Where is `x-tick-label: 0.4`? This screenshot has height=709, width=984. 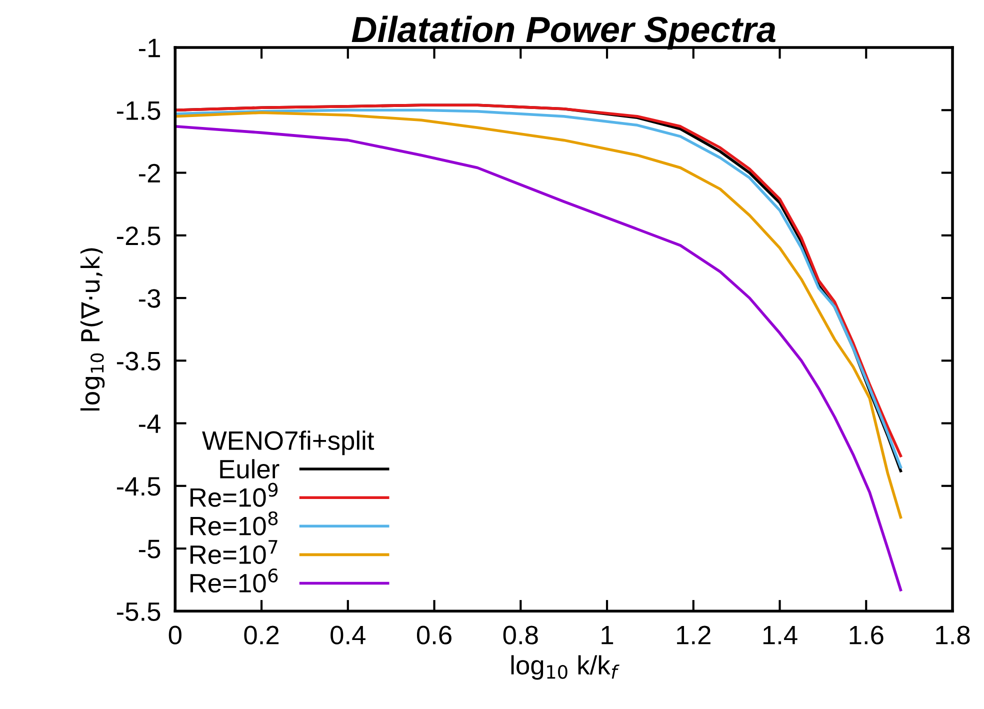
x-tick-label: 0.4 is located at coordinates (348, 635).